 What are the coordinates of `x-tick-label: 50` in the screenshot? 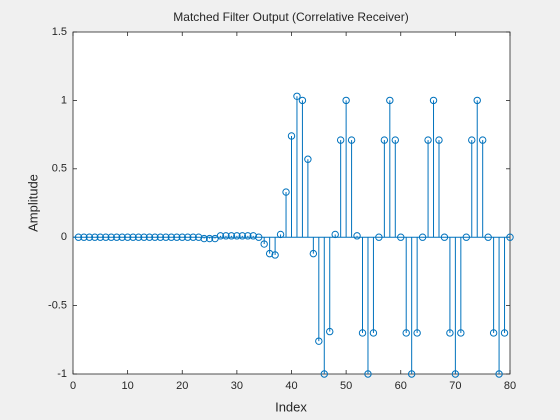 It's located at (346, 386).